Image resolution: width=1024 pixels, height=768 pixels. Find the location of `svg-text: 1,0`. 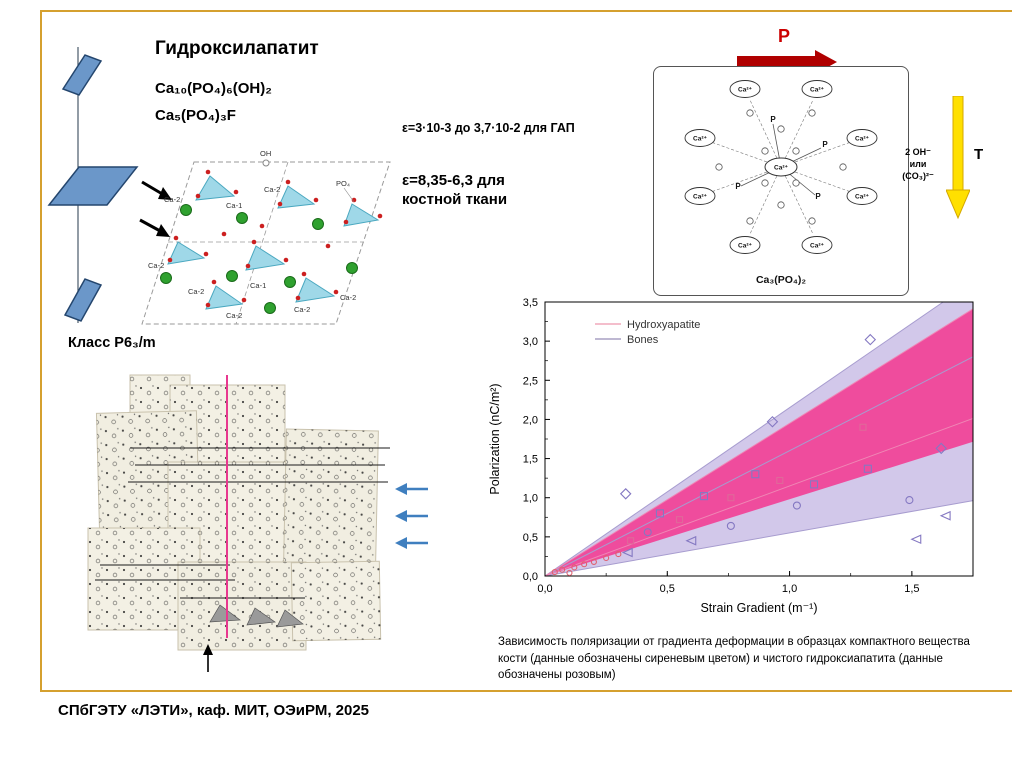

svg-text: 1,0 is located at coordinates (789, 589).